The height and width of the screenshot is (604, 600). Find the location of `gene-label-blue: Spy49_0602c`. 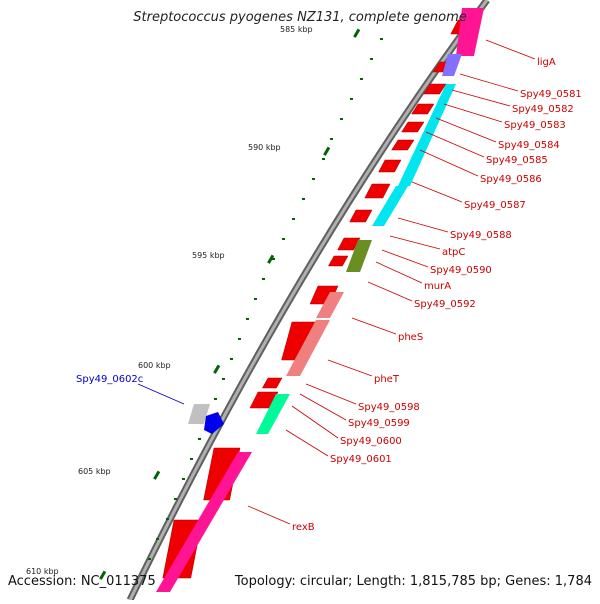

gene-label-blue: Spy49_0602c is located at coordinates (109, 379).